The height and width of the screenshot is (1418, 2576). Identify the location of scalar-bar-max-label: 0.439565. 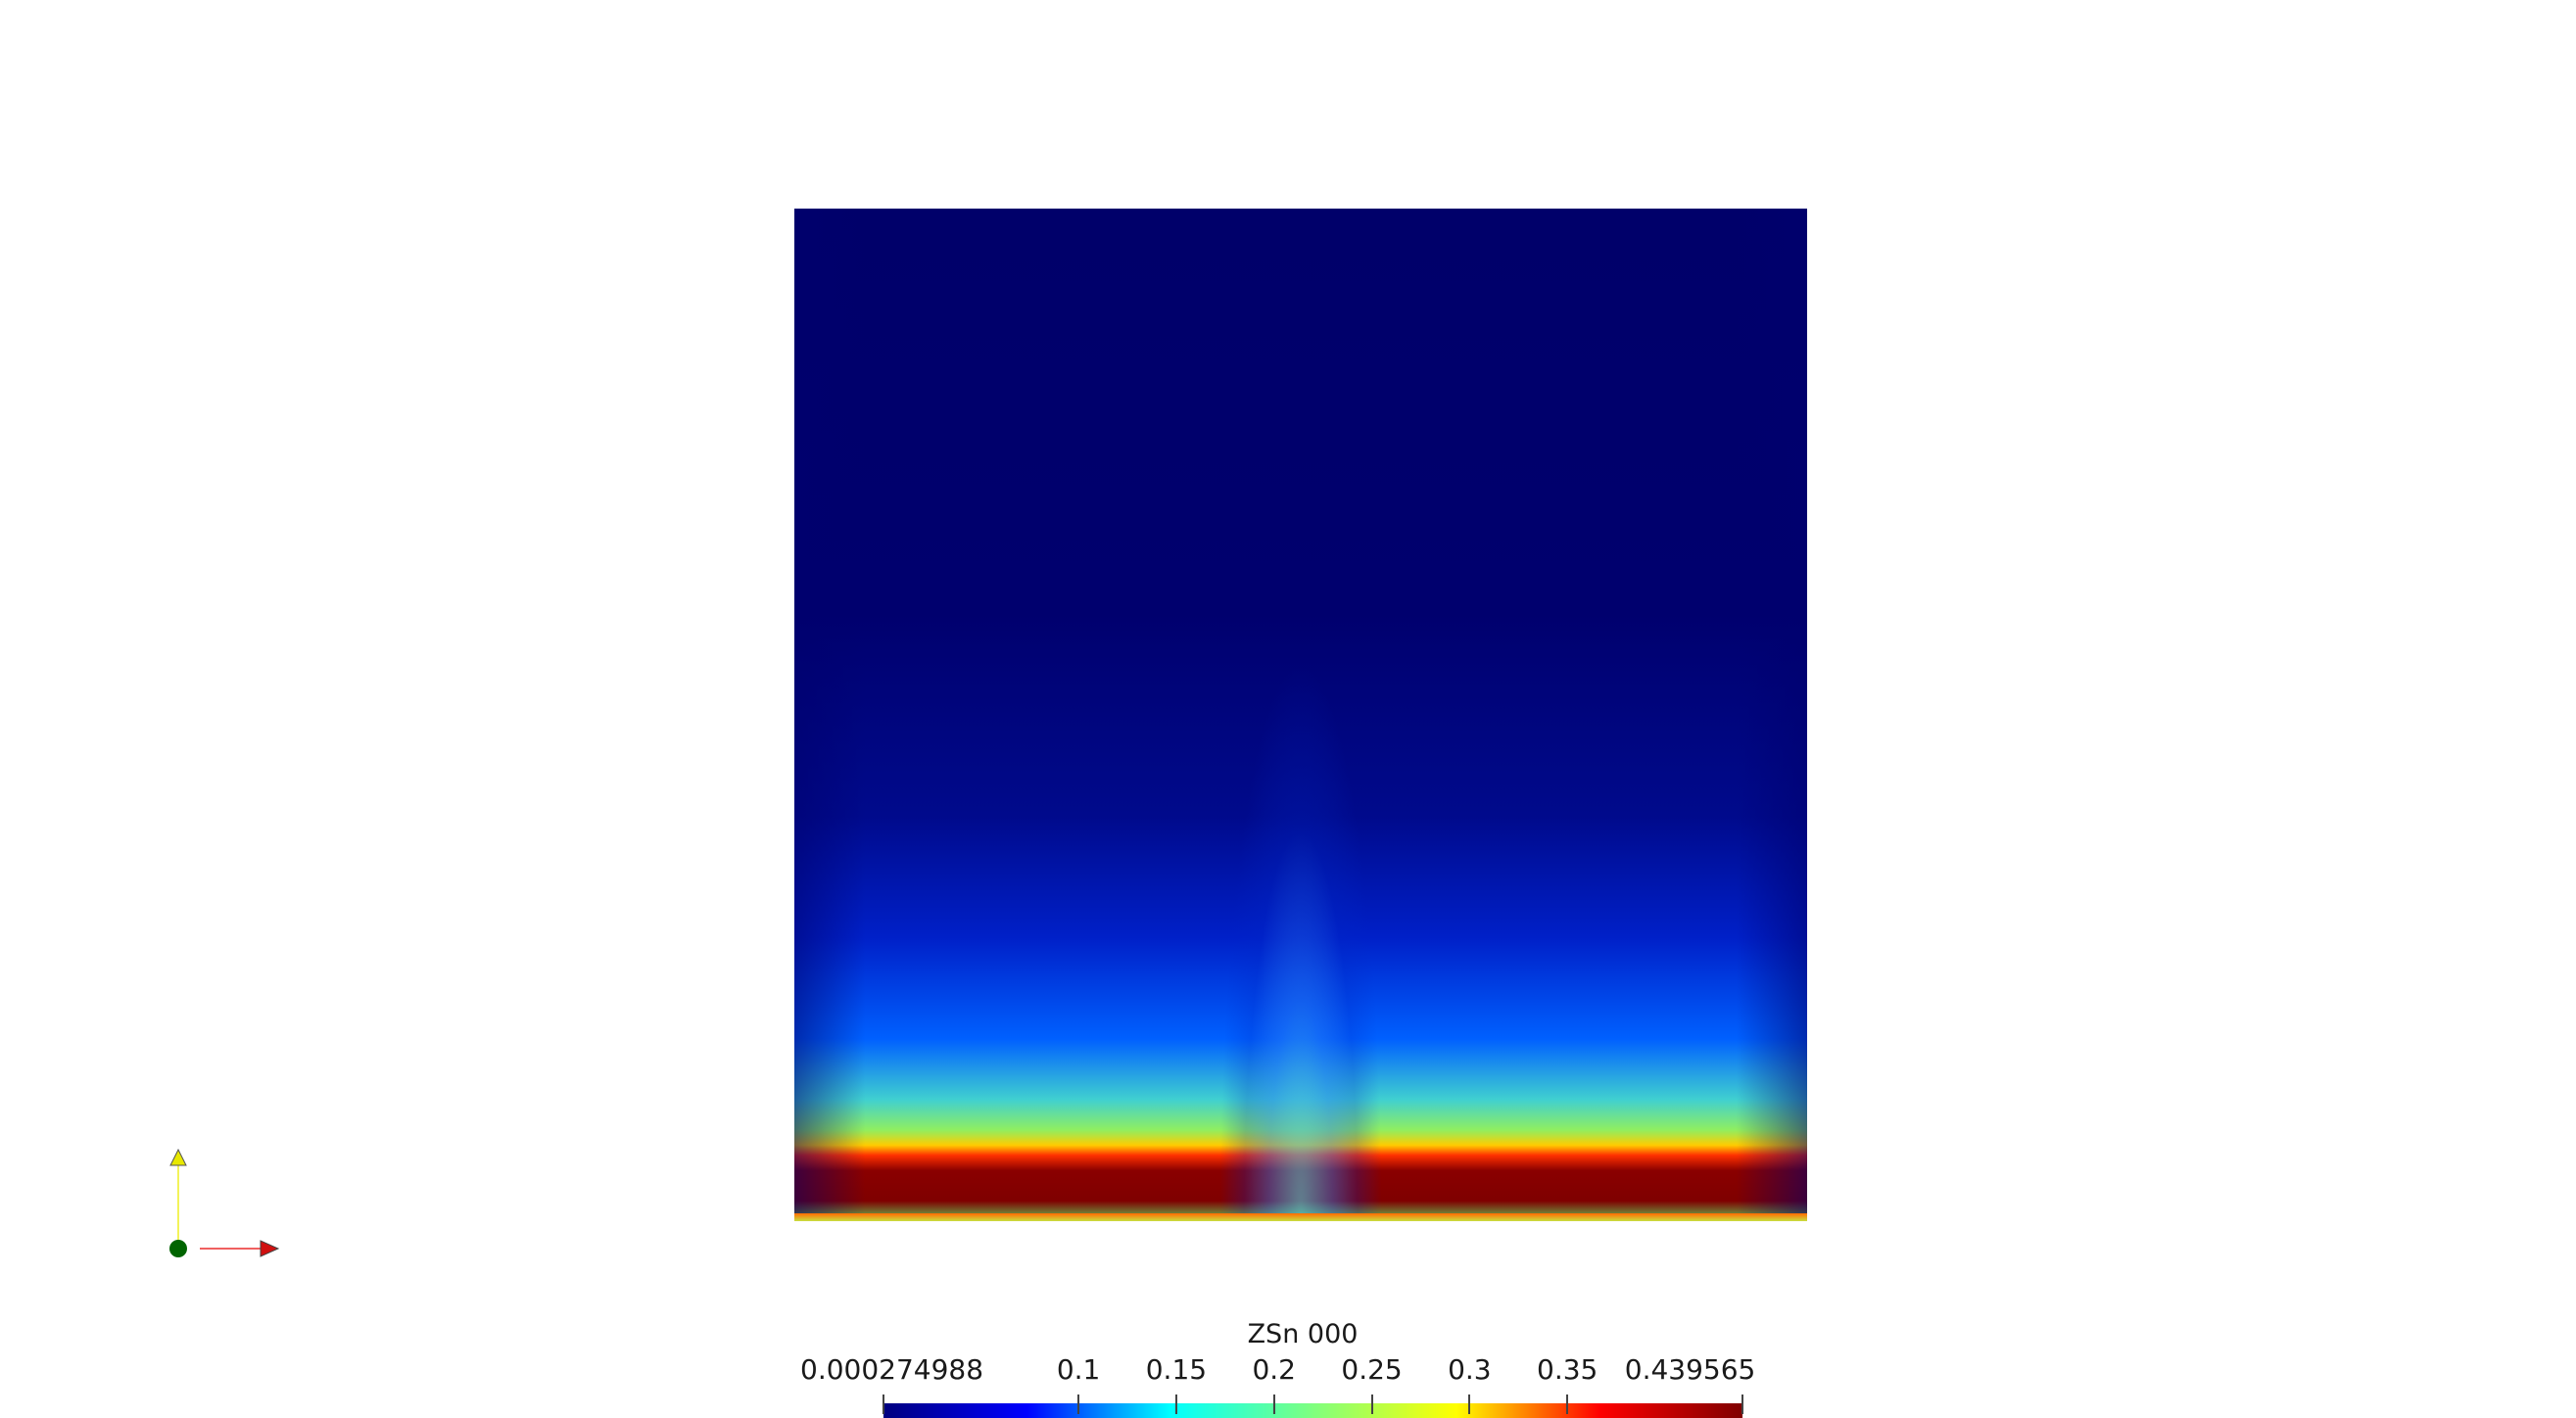
(1690, 1369).